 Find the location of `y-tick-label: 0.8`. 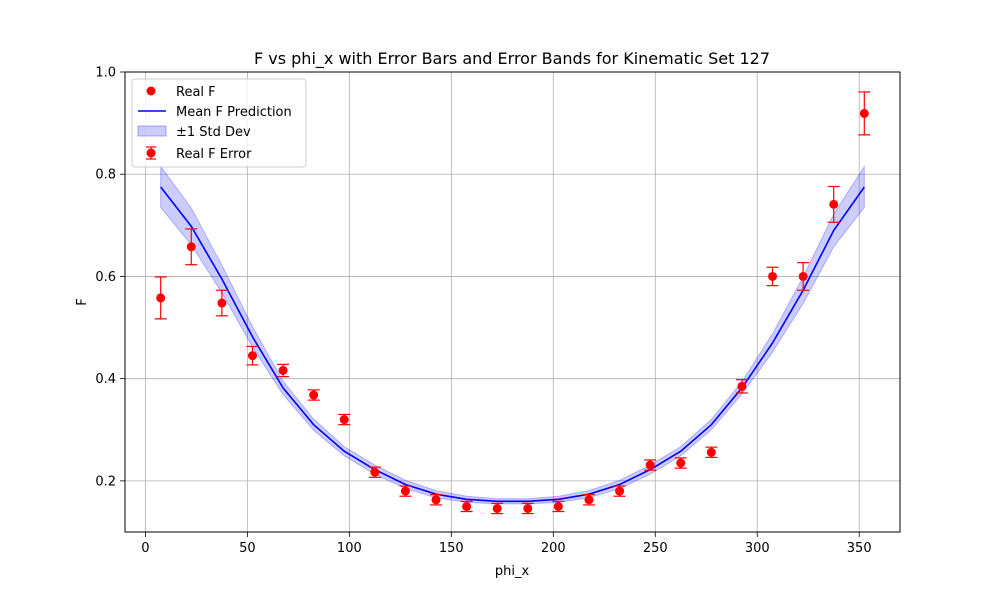

y-tick-label: 0.8 is located at coordinates (105, 175).